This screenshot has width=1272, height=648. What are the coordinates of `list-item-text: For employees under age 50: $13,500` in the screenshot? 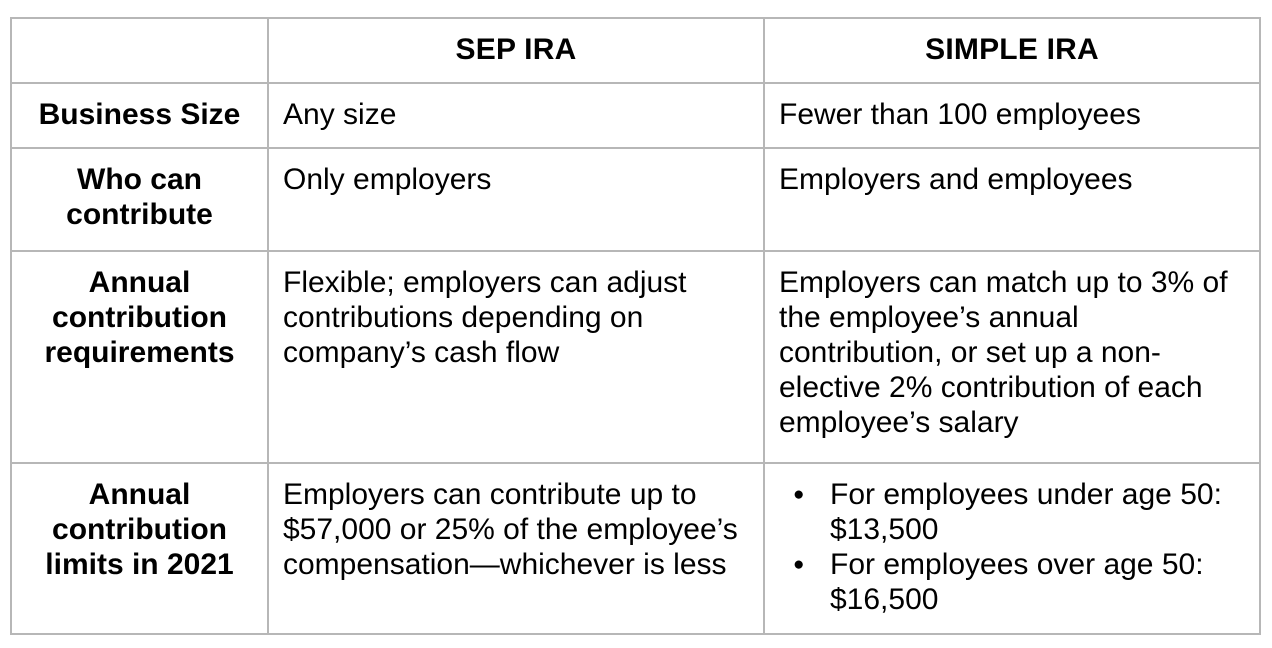 It's located at (1026, 512).